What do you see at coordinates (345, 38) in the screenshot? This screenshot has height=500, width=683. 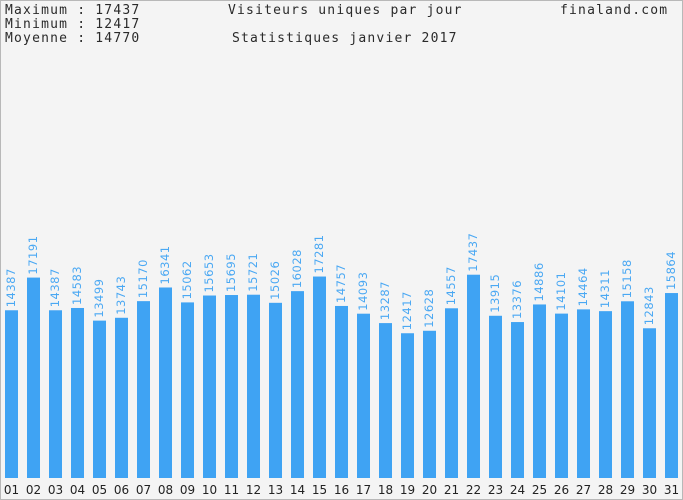 I see `chart-subtitle: Statistiques janvier 2017` at bounding box center [345, 38].